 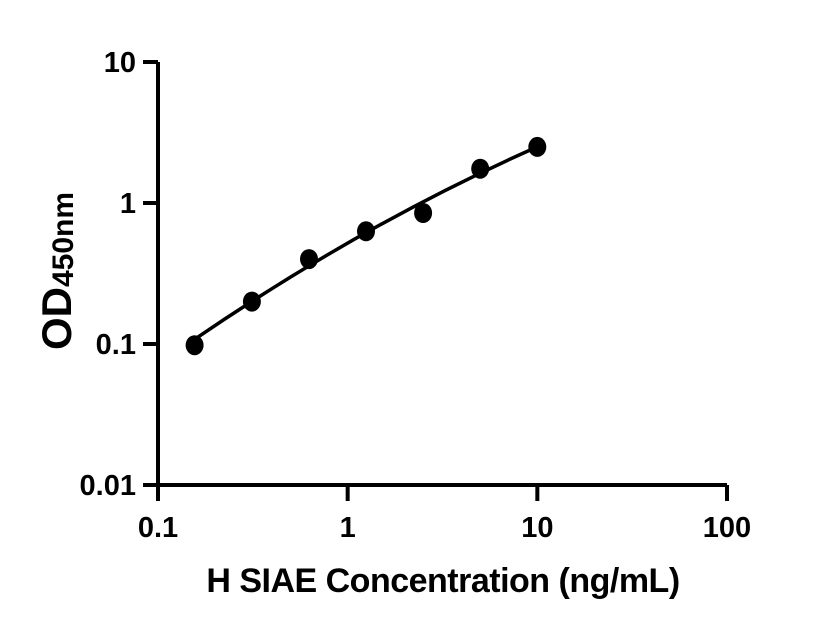 I want to click on y-axis-title-subscript: 450nm, so click(x=63, y=239).